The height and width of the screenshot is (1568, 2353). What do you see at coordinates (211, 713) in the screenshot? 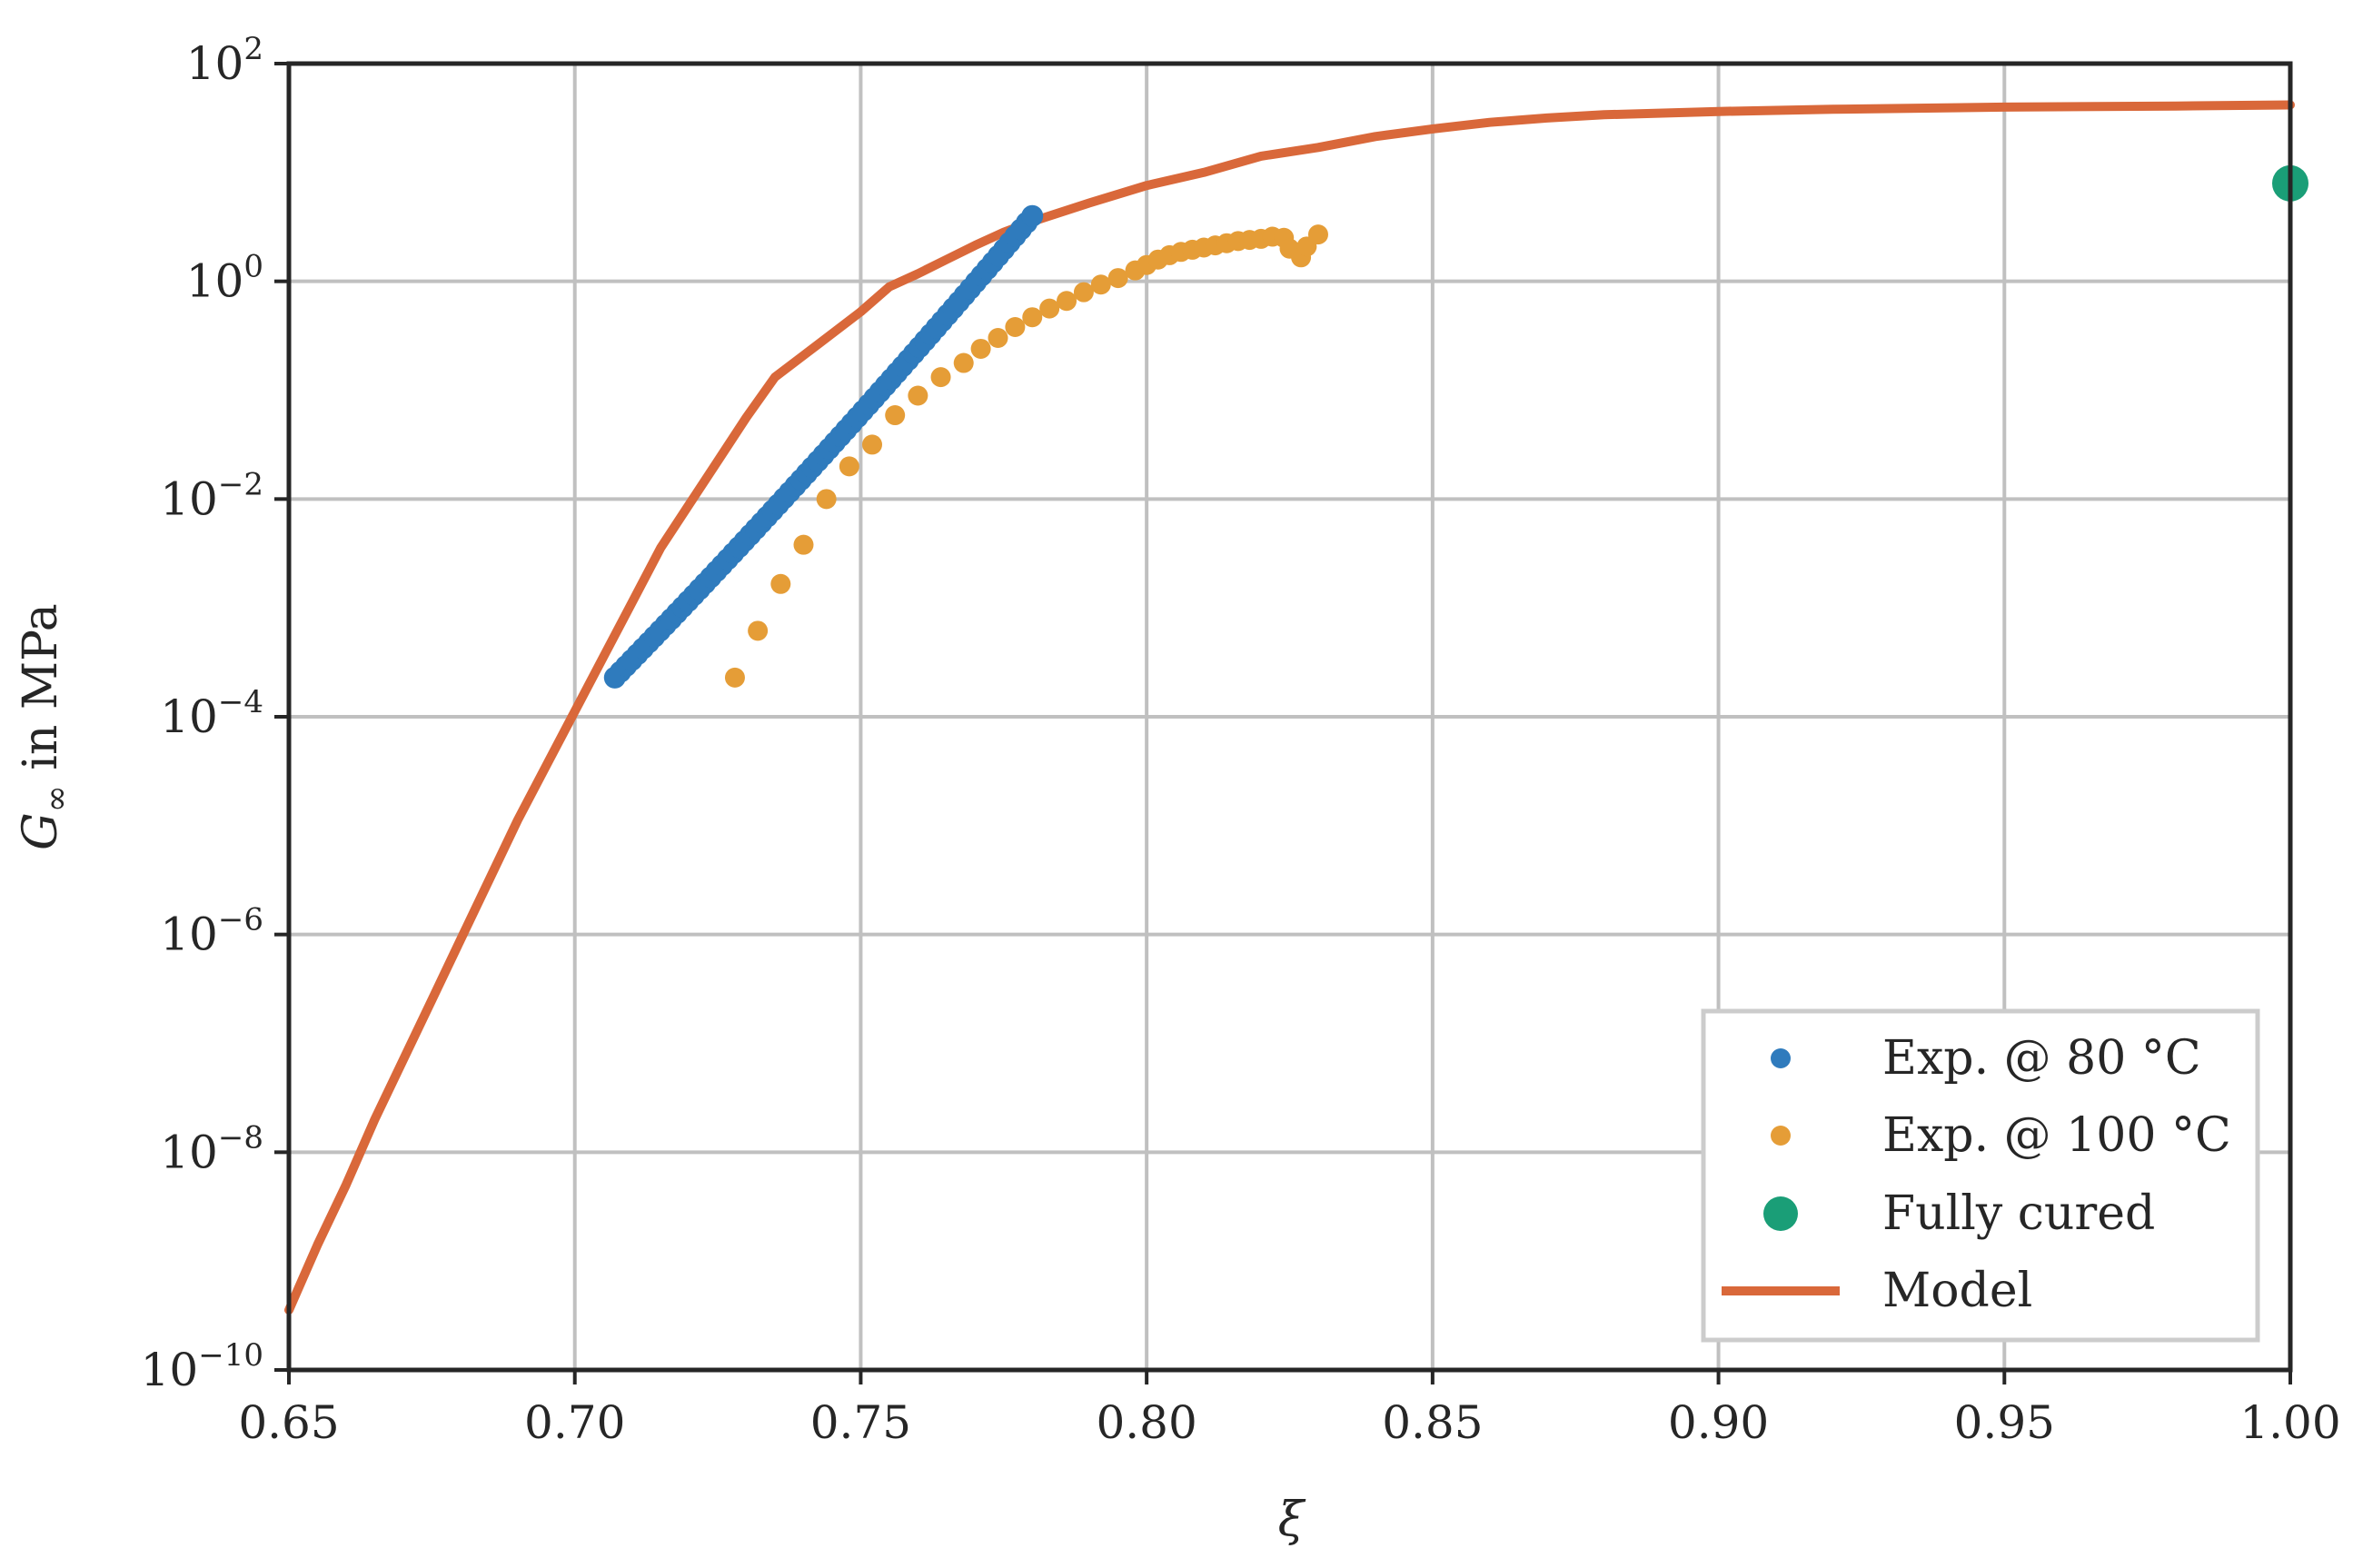
I see `y-tick-label: 10⁻⁴` at bounding box center [211, 713].